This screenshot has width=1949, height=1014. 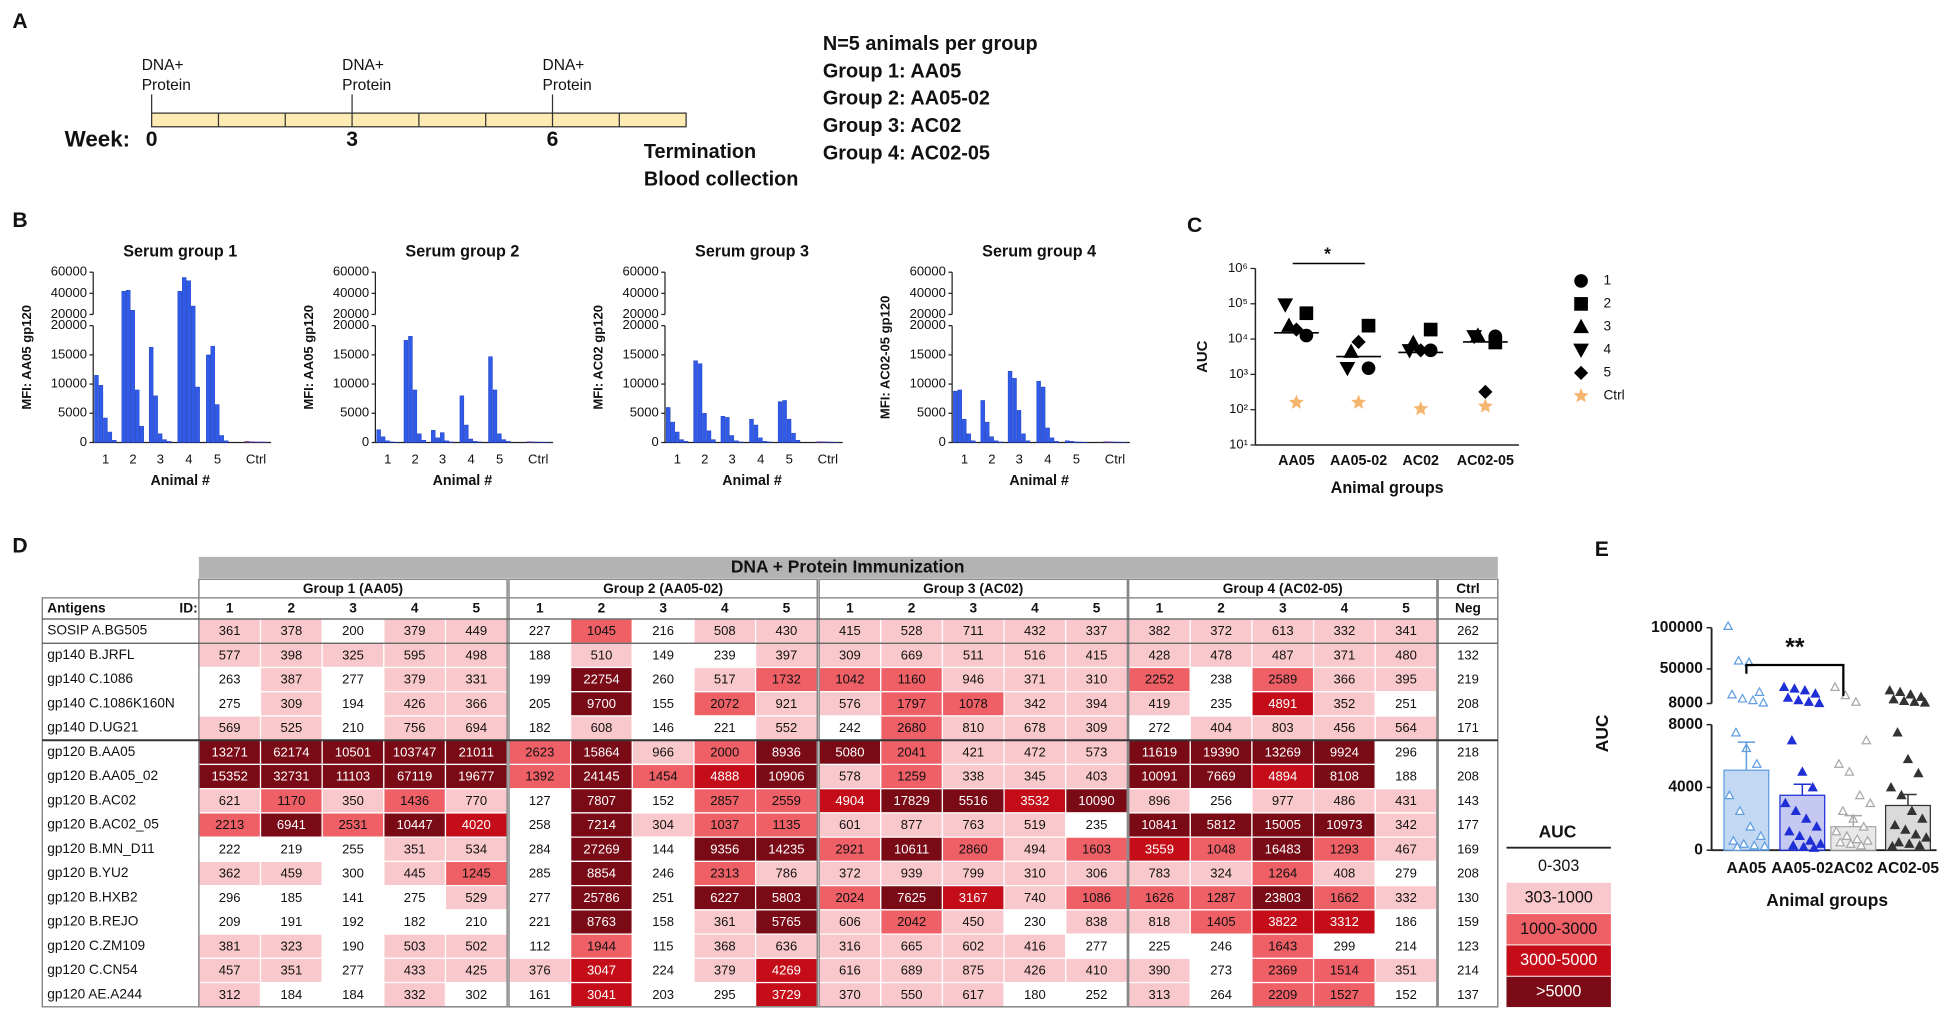 I want to click on antigen-label: gp120 B.REJO, so click(x=92, y=921).